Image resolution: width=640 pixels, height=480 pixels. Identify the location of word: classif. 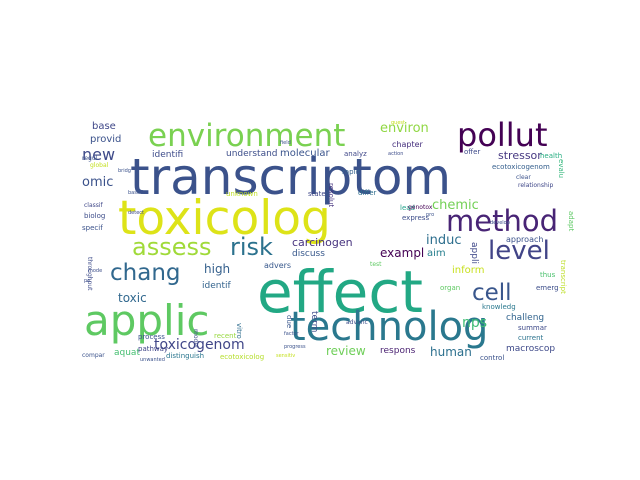
(93, 205).